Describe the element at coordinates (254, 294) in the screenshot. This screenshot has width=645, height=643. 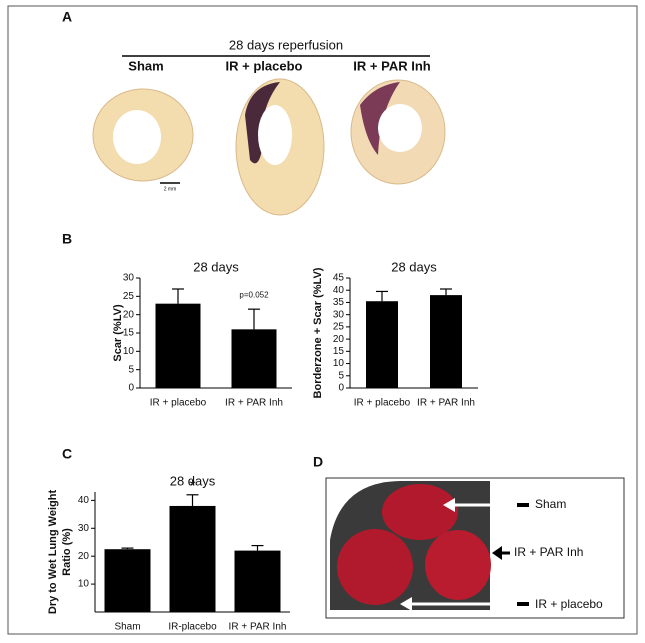
I see `annotation: p=0.052` at that location.